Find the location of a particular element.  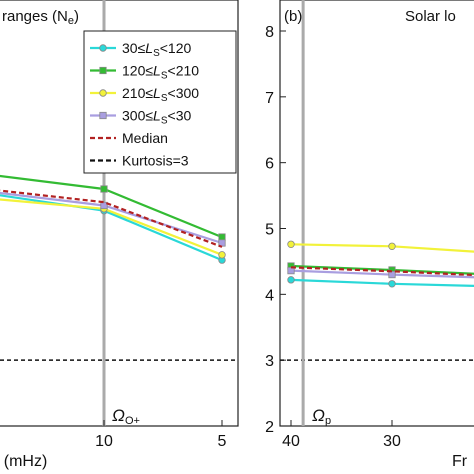

legend-label-0: 30≤LS<120 is located at coordinates (156, 49).